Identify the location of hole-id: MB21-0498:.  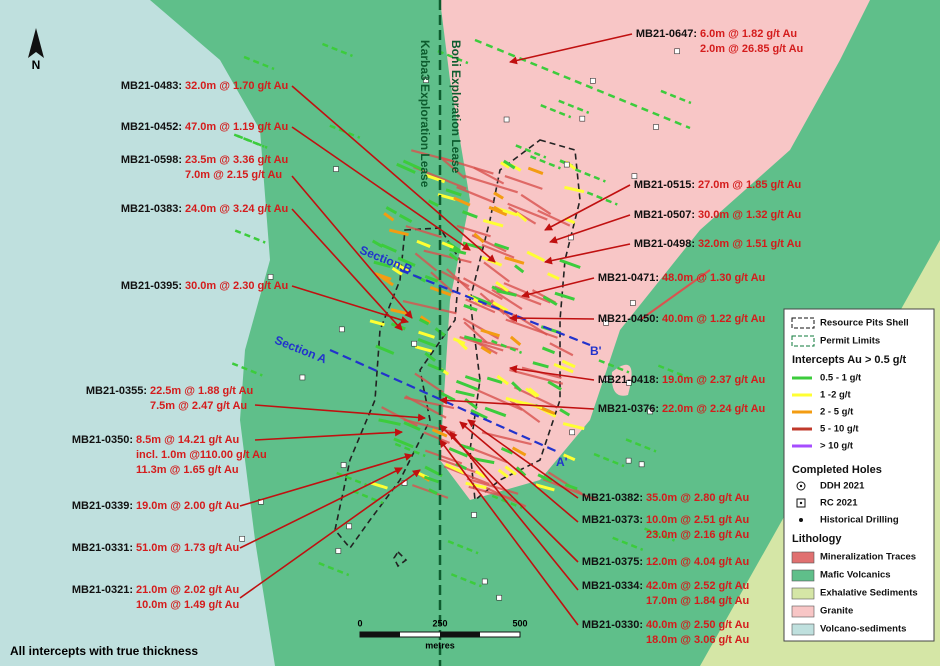
(664, 244).